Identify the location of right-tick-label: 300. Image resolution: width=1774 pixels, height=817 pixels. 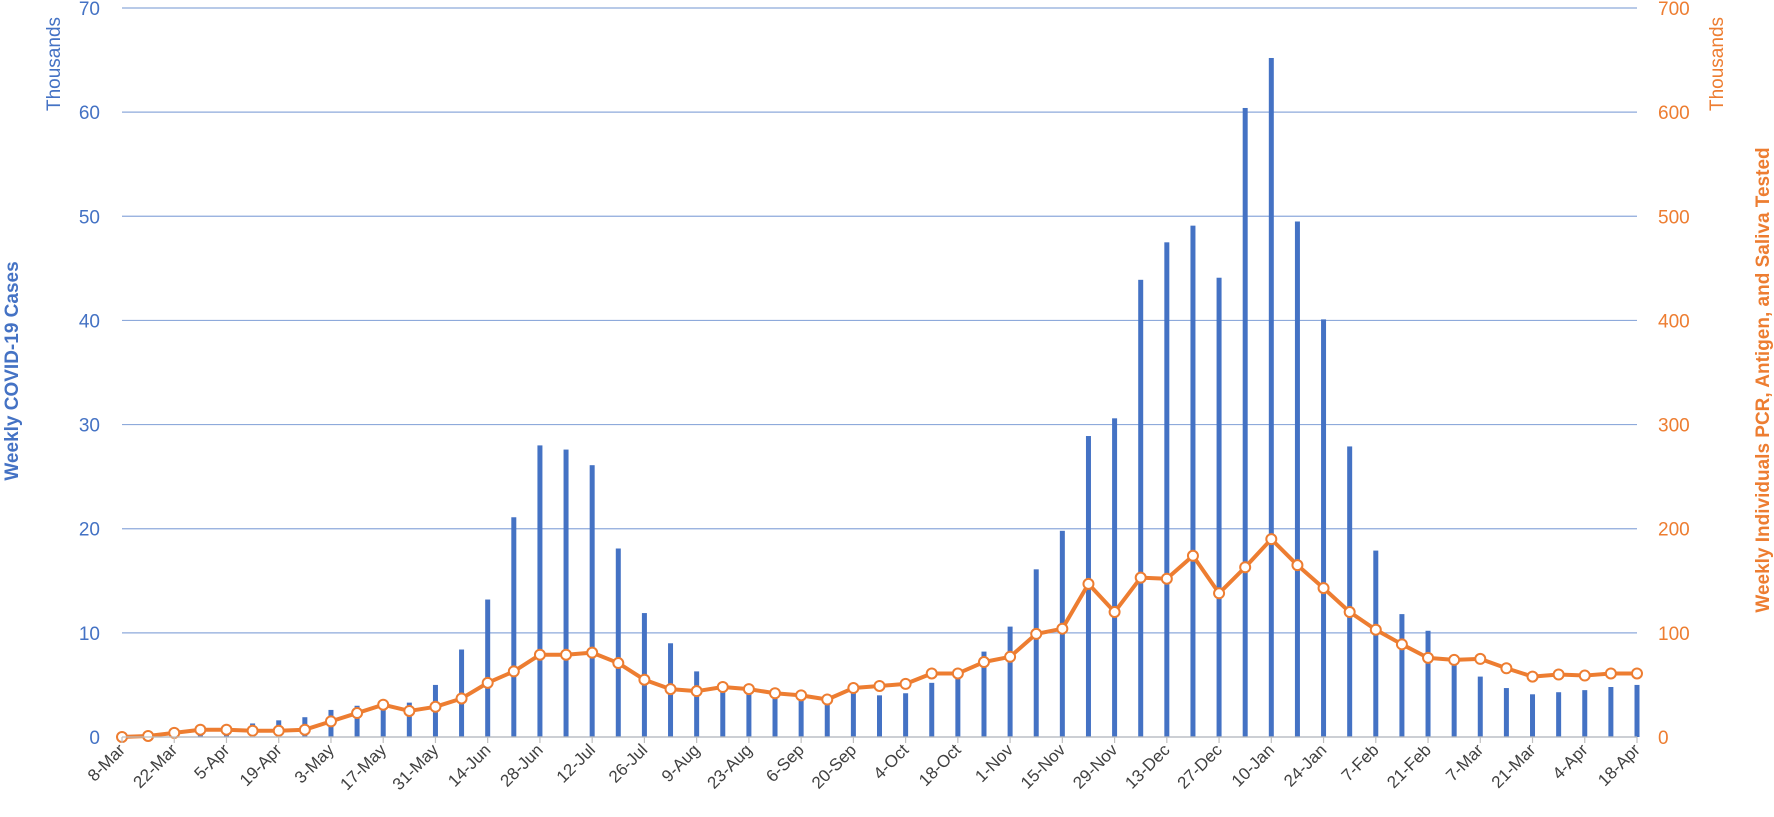
(1674, 426).